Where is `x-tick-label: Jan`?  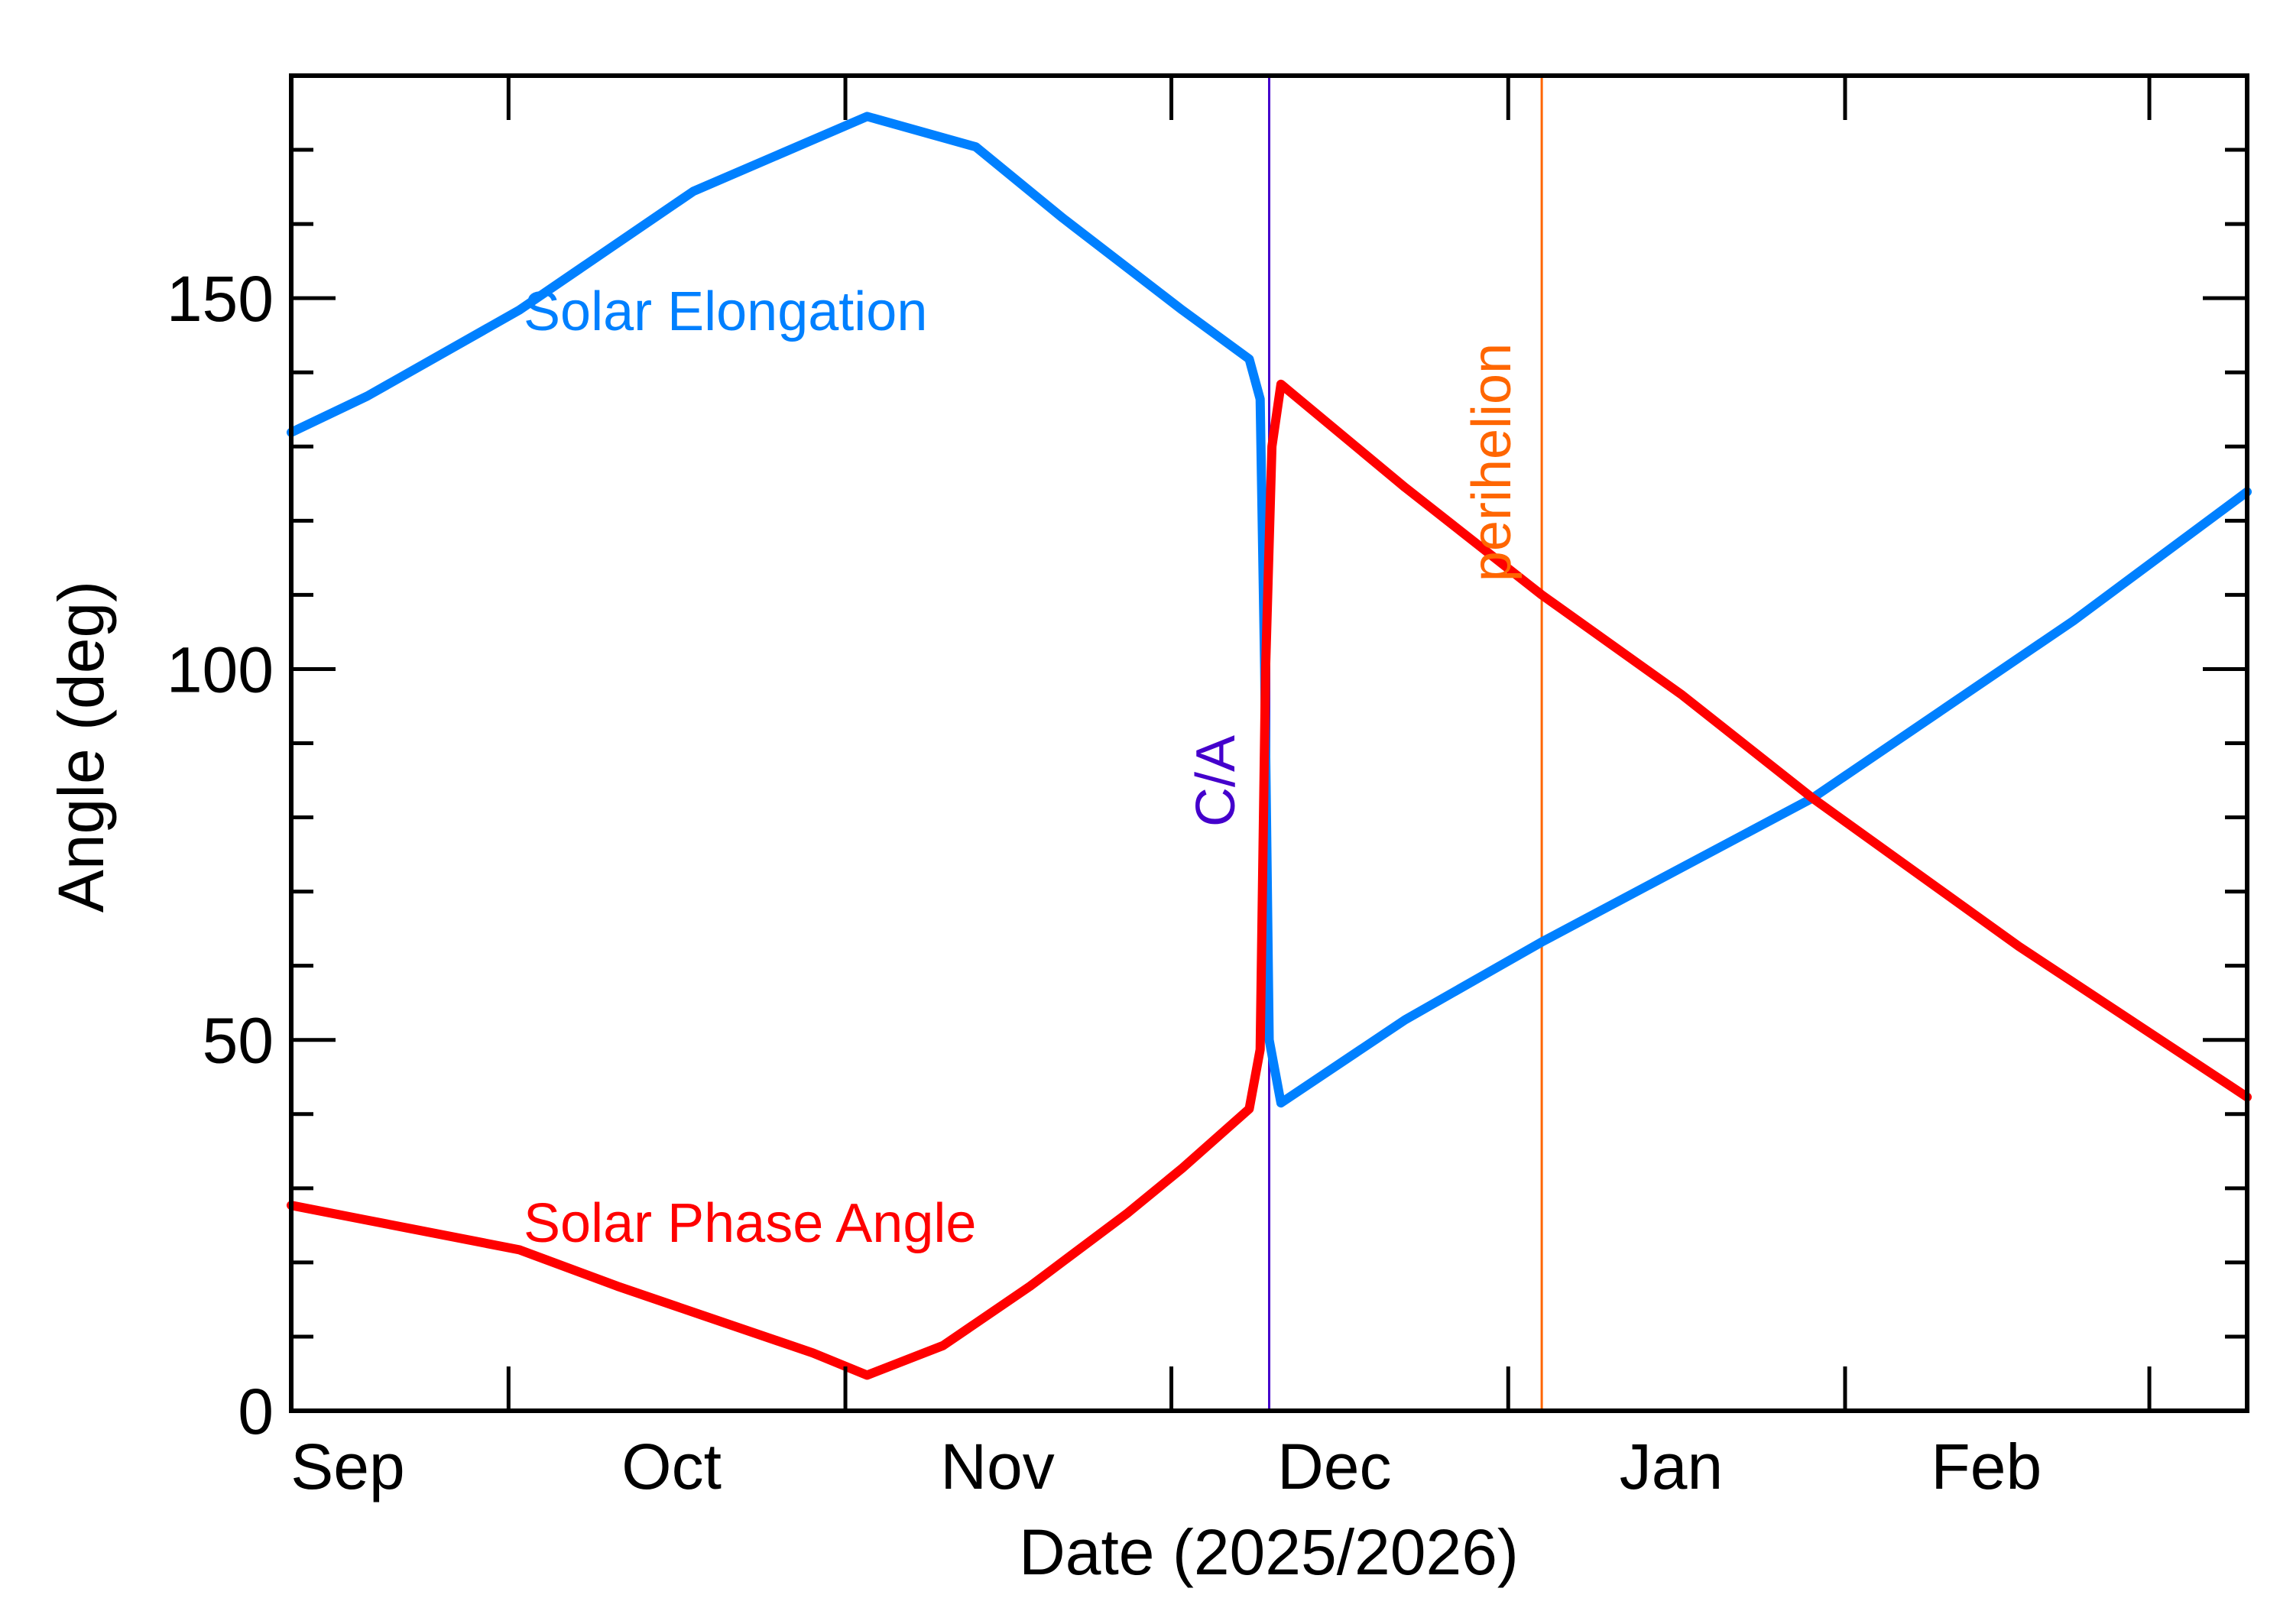 x-tick-label: Jan is located at coordinates (1671, 1466).